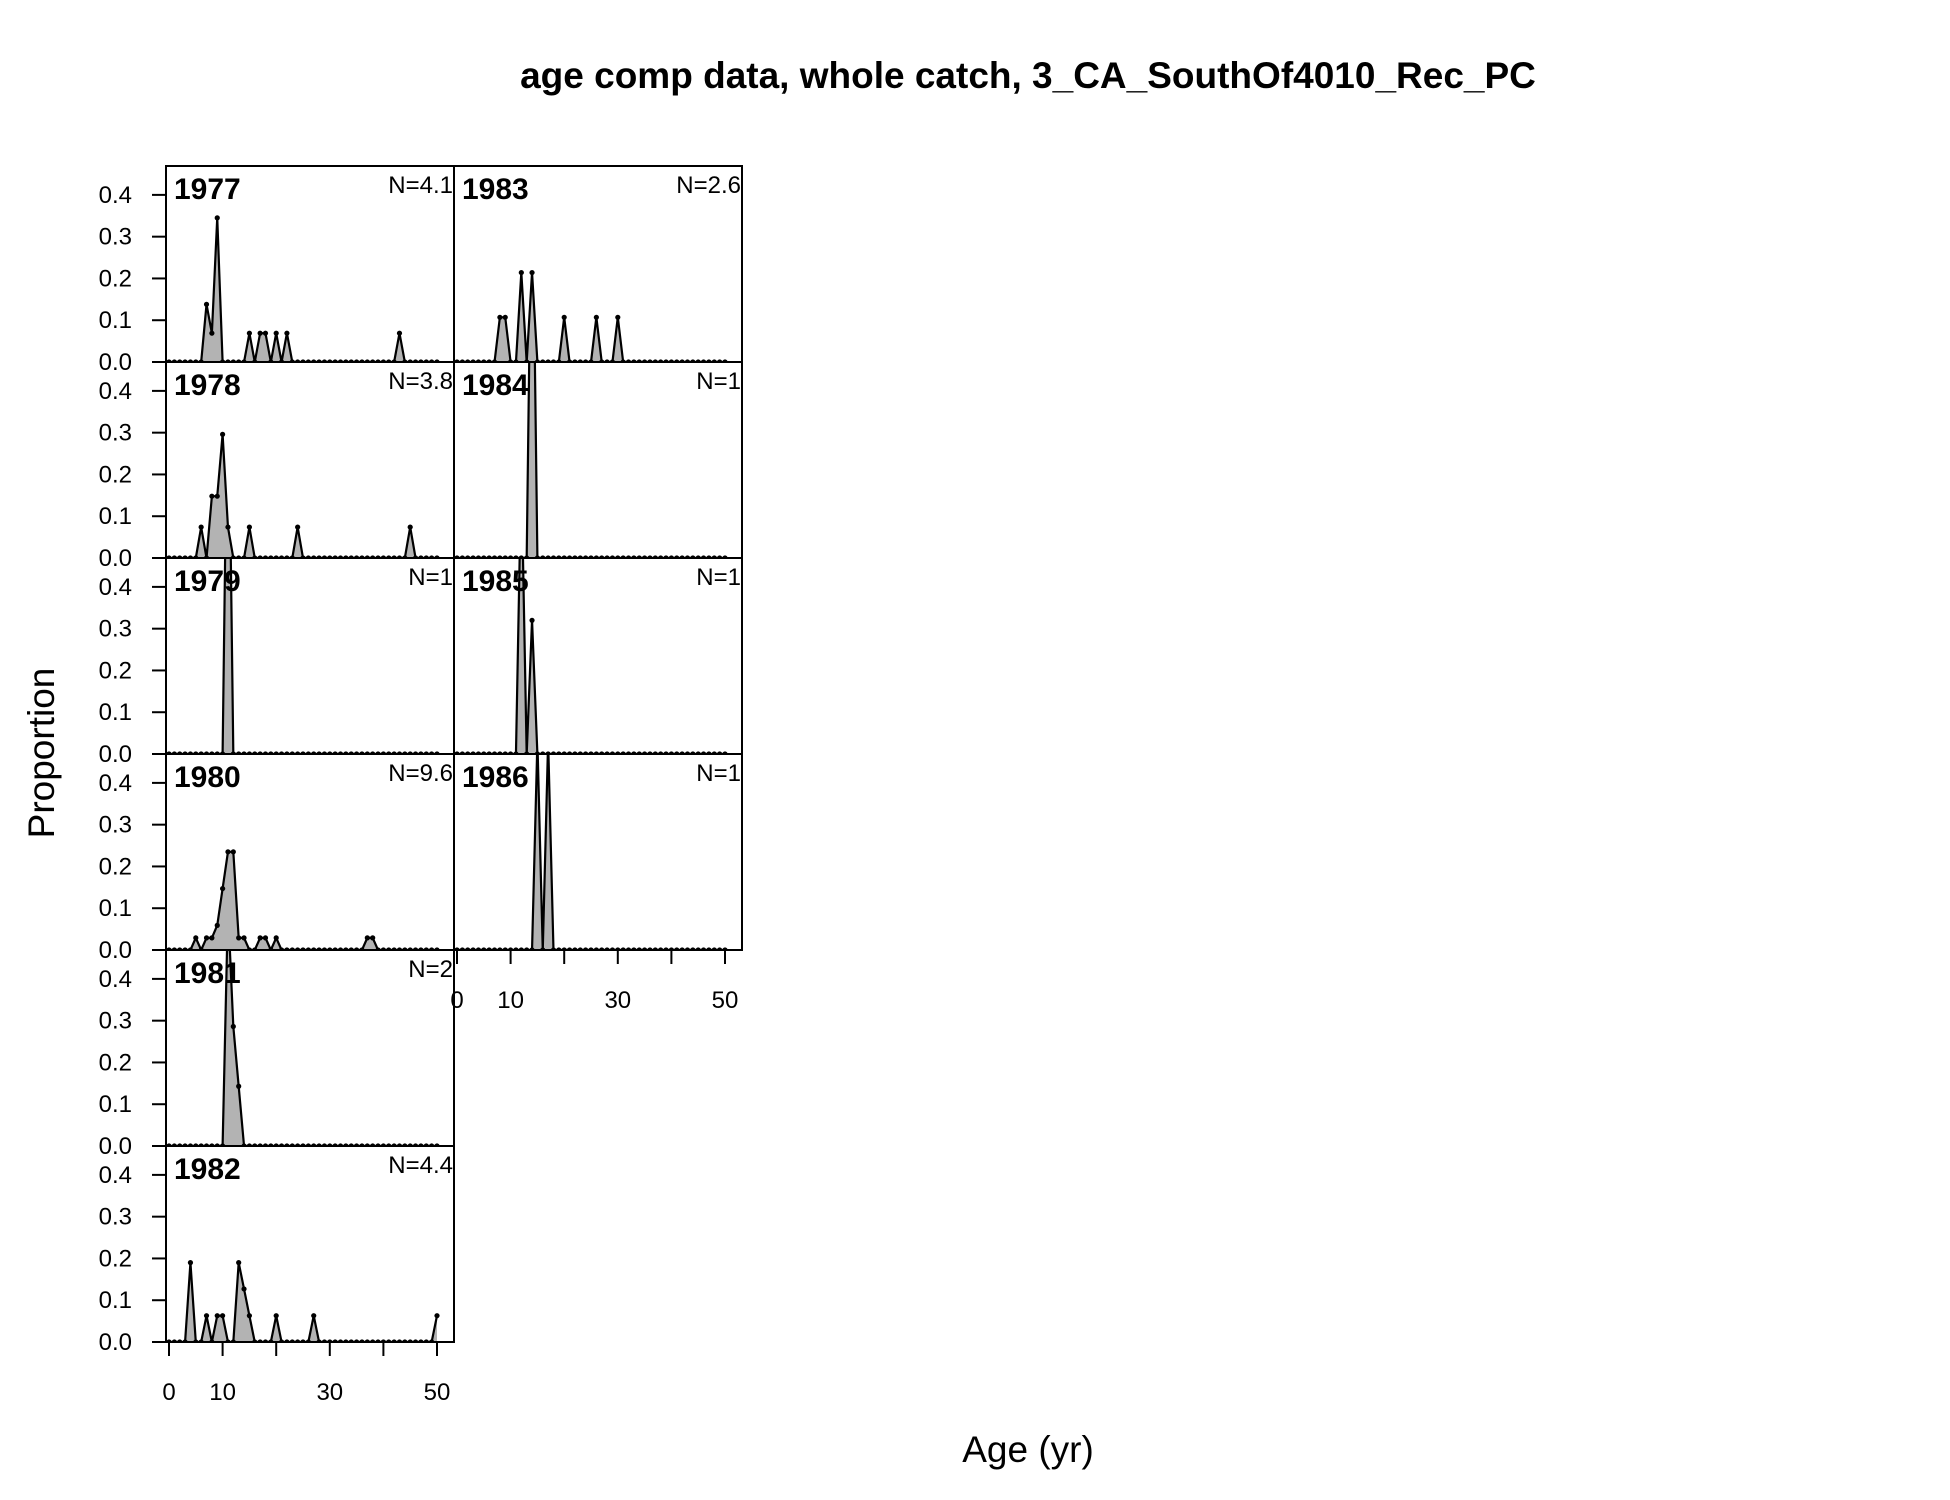  What do you see at coordinates (598, 264) in the screenshot?
I see `panel-1983: 1983 N=2.6` at bounding box center [598, 264].